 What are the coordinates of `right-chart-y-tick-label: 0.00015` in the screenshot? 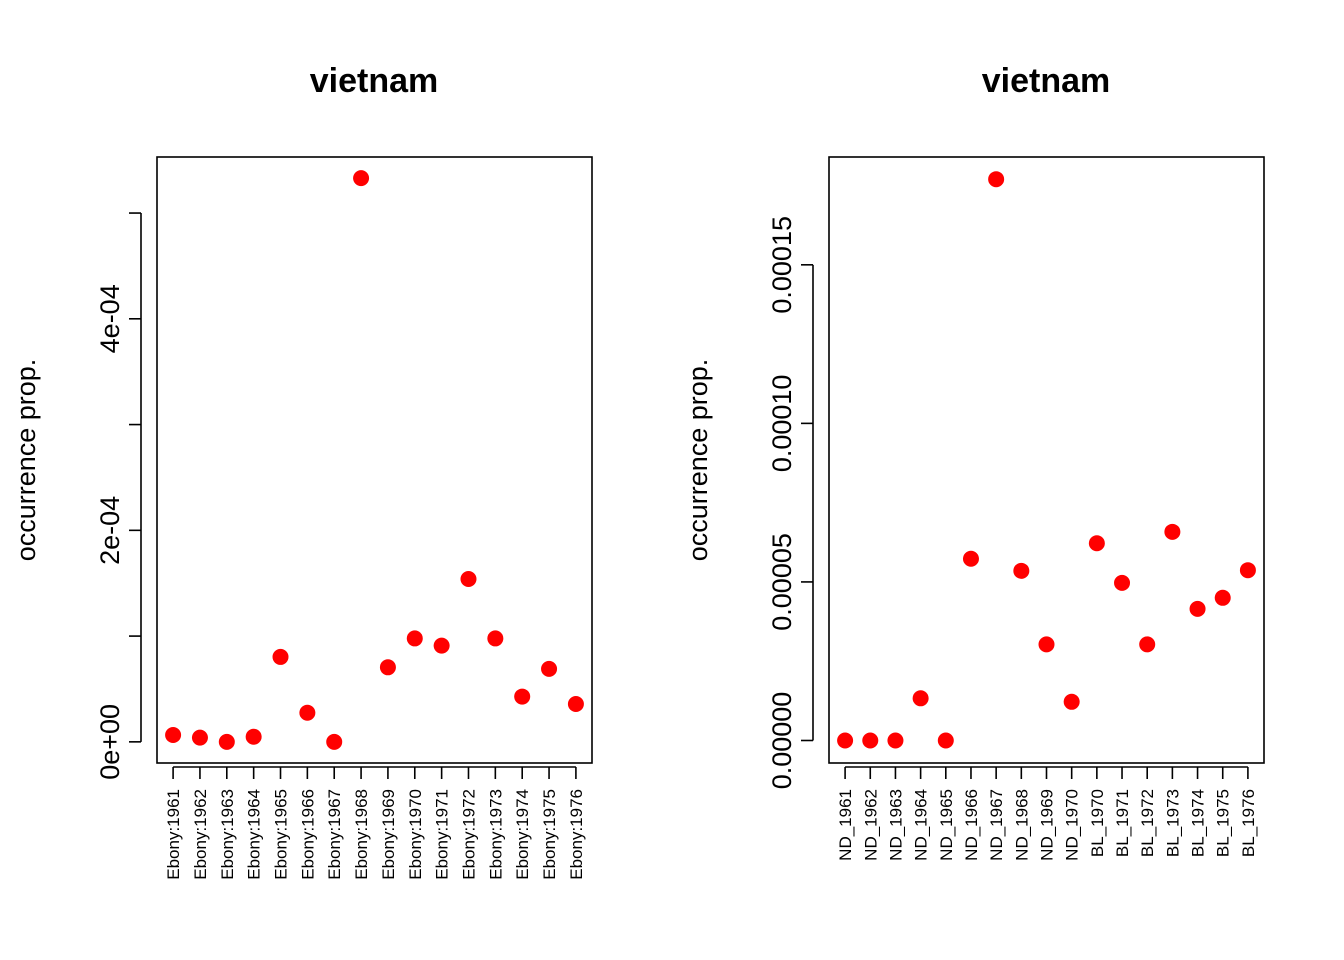 It's located at (782, 265).